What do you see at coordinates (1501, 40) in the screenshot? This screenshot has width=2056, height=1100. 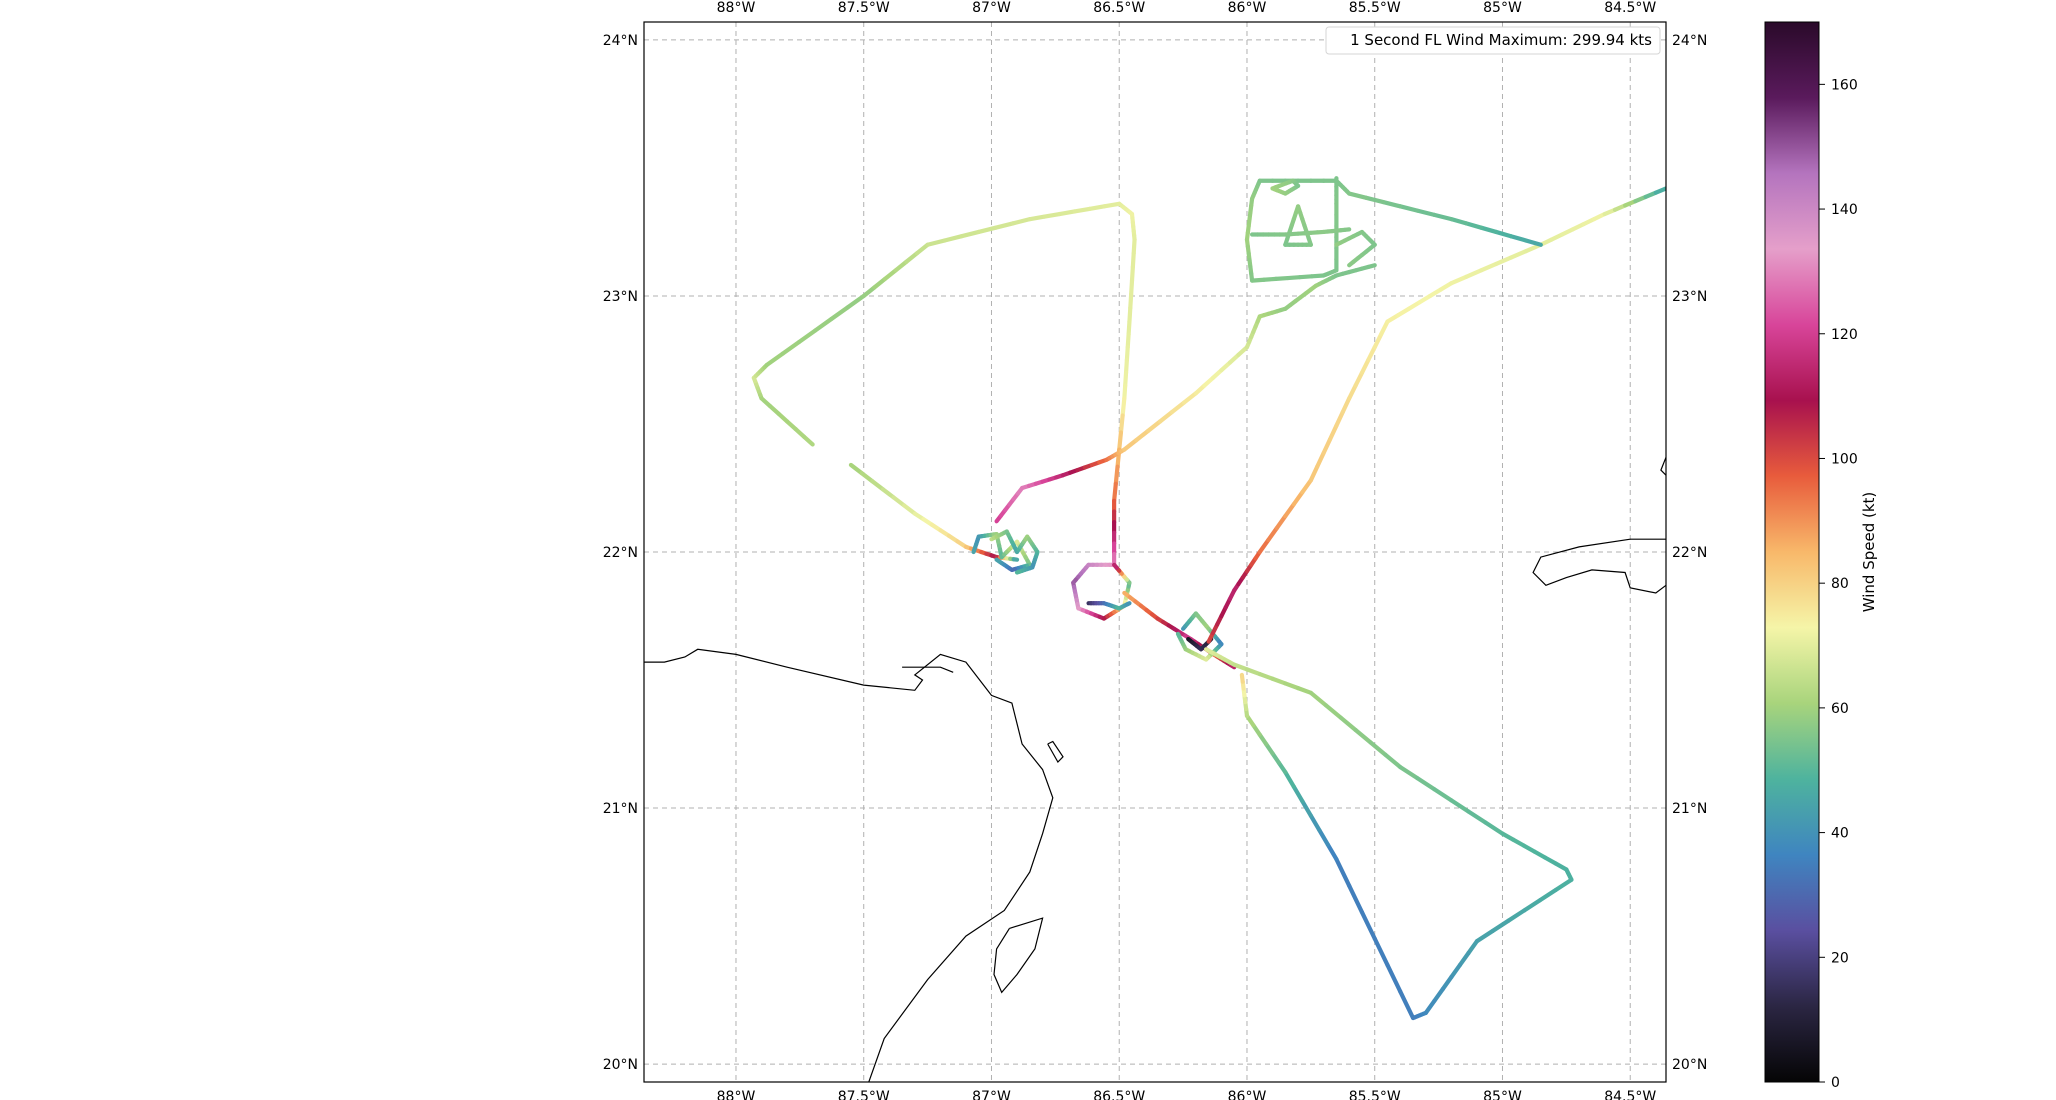 I see `legend-label: 1 Second FL Wind Maximum: 299.94 kts` at bounding box center [1501, 40].